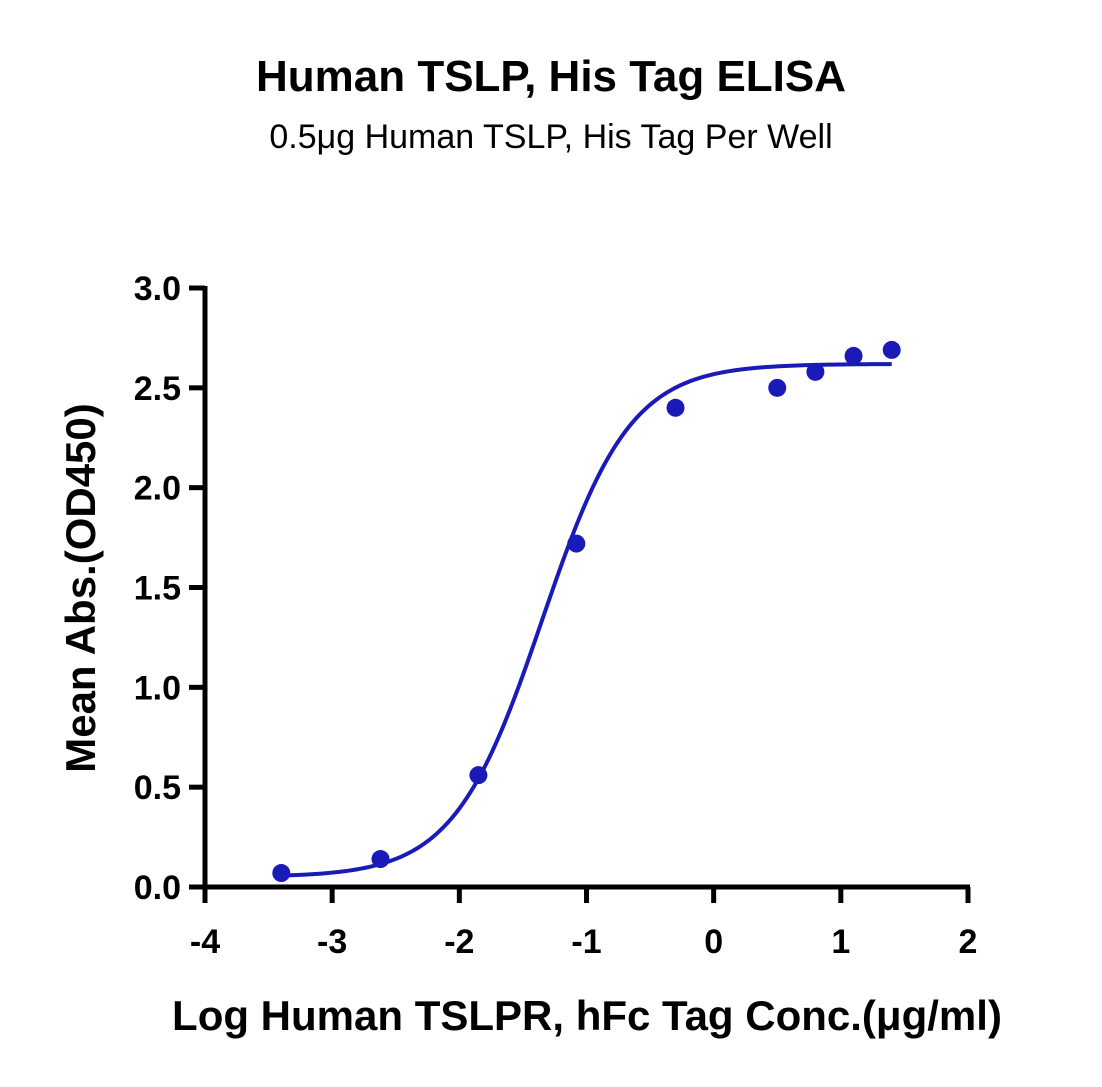  What do you see at coordinates (205, 942) in the screenshot?
I see `x-tick-label: -4` at bounding box center [205, 942].